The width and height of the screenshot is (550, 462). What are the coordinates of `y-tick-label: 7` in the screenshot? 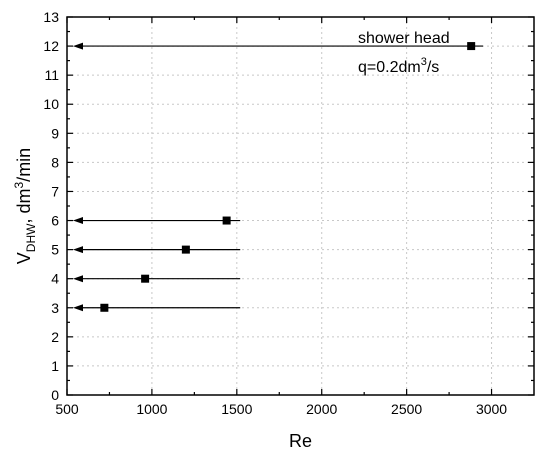 It's located at (55, 191).